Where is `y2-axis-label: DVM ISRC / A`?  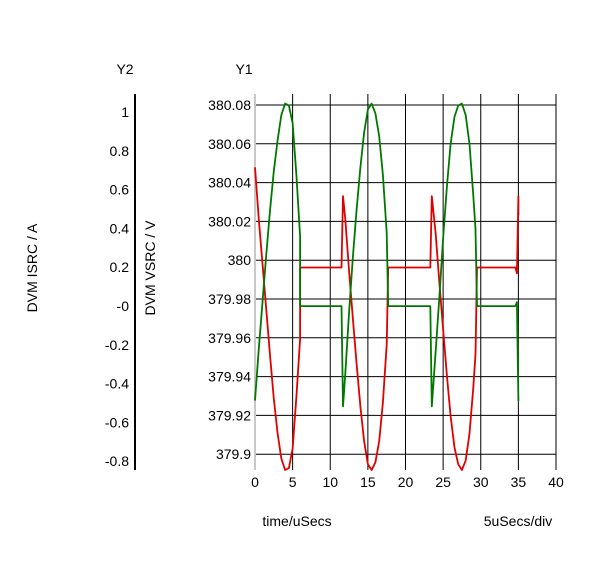 y2-axis-label: DVM ISRC / A is located at coordinates (32, 267).